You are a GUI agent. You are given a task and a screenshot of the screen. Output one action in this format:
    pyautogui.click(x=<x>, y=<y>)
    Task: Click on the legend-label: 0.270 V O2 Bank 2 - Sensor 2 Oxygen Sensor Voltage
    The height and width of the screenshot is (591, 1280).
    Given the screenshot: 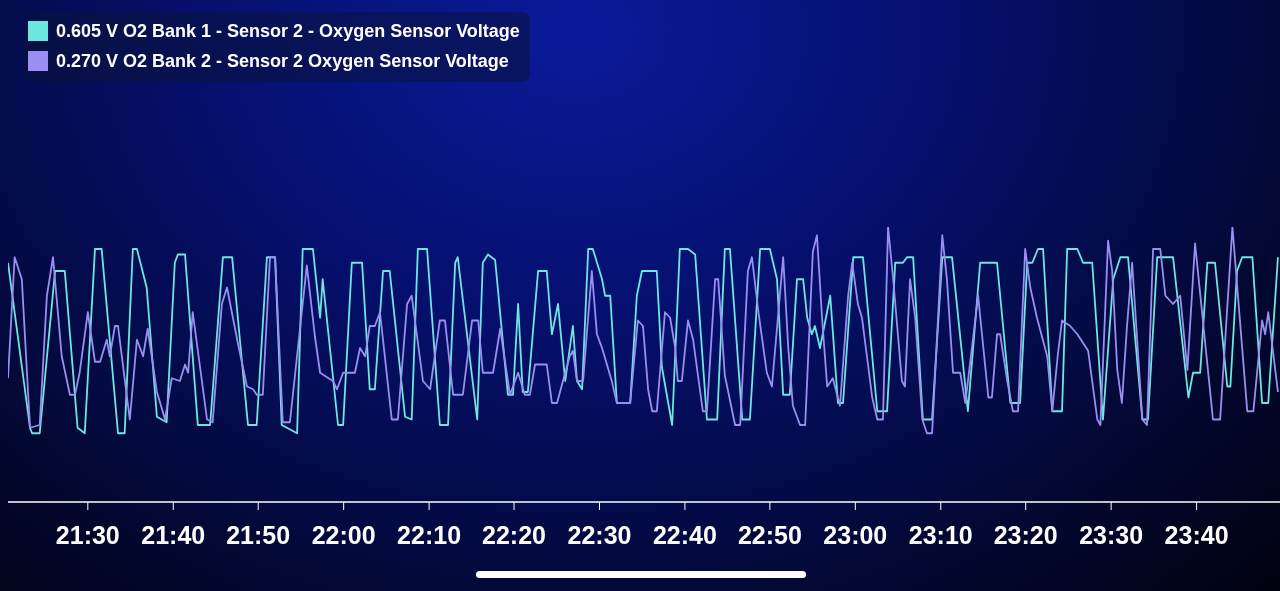 What is the action you would take?
    pyautogui.click(x=282, y=61)
    